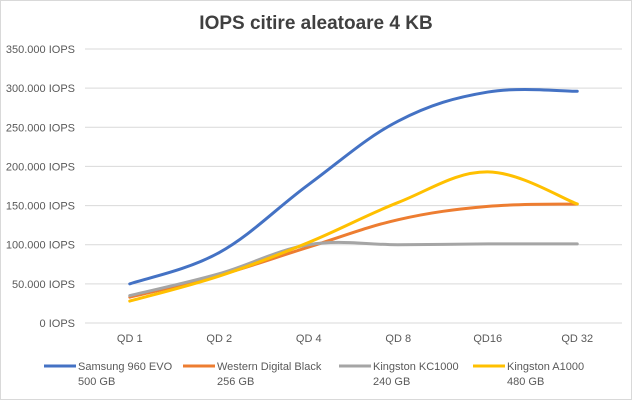 This screenshot has width=632, height=400. What do you see at coordinates (40, 128) in the screenshot?
I see `y-tick-label: 250.000 IOPS` at bounding box center [40, 128].